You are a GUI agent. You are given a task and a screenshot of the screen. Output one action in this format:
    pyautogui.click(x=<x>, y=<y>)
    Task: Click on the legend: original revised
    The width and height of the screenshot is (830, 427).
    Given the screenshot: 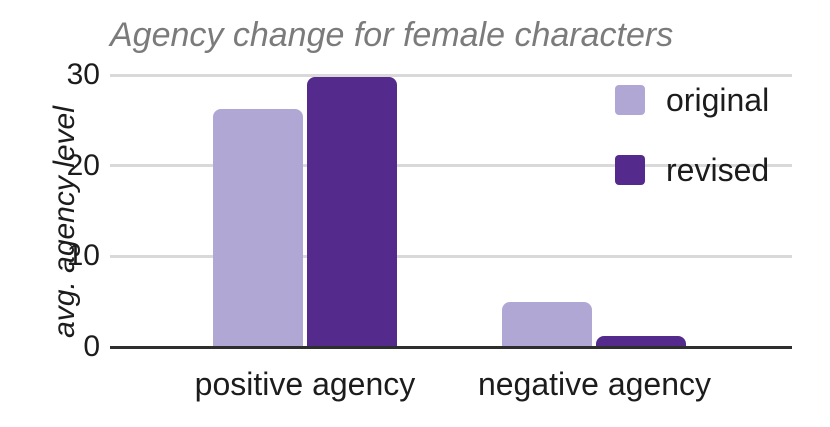 What is the action you would take?
    pyautogui.click(x=692, y=153)
    